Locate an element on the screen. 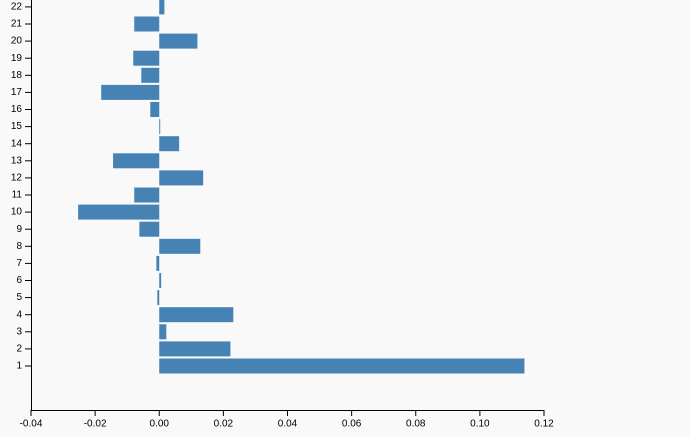 Image resolution: width=690 pixels, height=437 pixels. y-tick-label: 19 is located at coordinates (17, 58).